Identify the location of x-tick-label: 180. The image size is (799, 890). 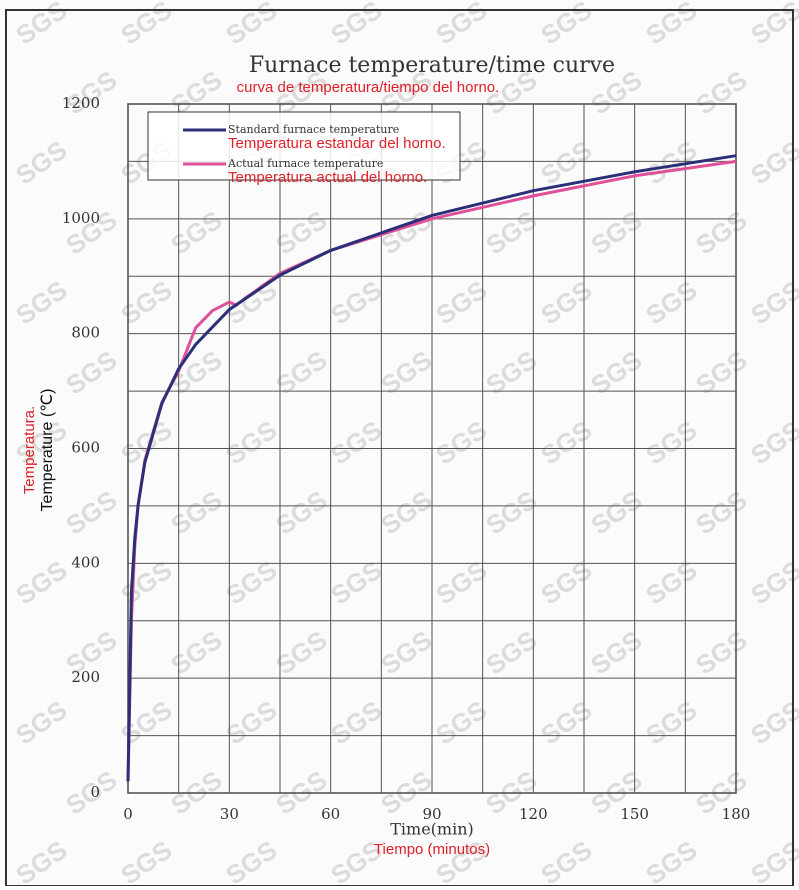
(736, 814).